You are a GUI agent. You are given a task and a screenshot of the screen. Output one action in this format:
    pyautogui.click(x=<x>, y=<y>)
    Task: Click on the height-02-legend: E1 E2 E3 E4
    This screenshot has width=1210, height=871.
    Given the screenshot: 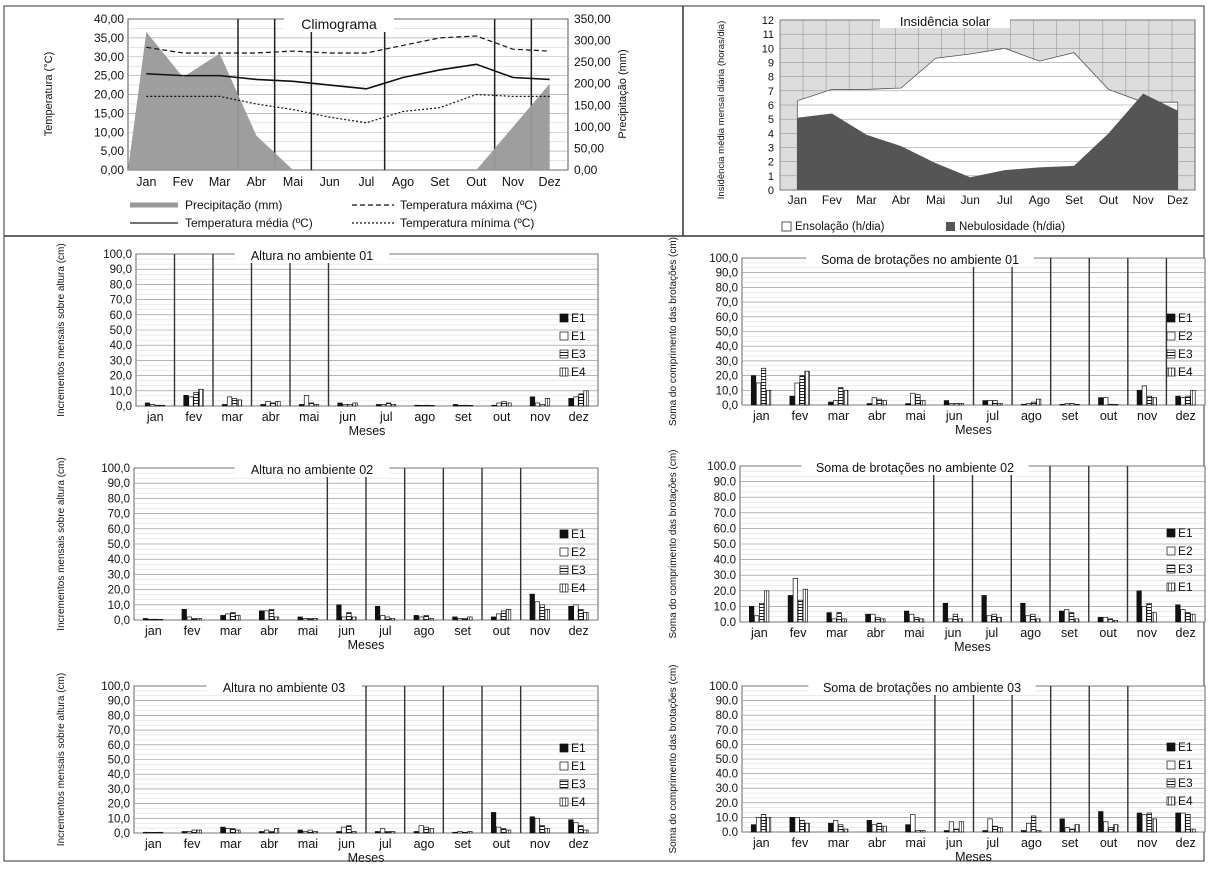 What is the action you would take?
    pyautogui.click(x=572, y=561)
    